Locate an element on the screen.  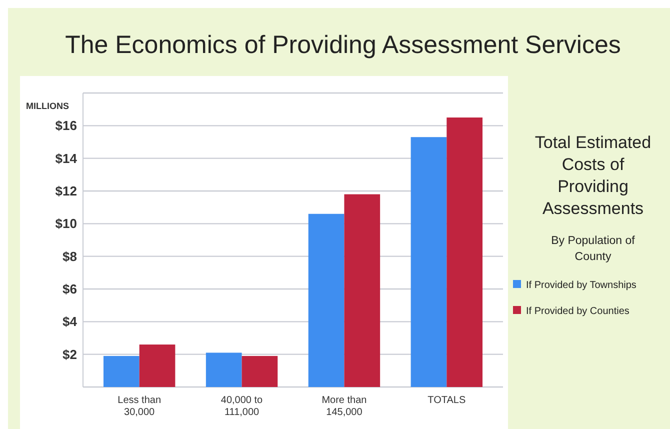
legend-label: If Provided by Townships is located at coordinates (581, 285).